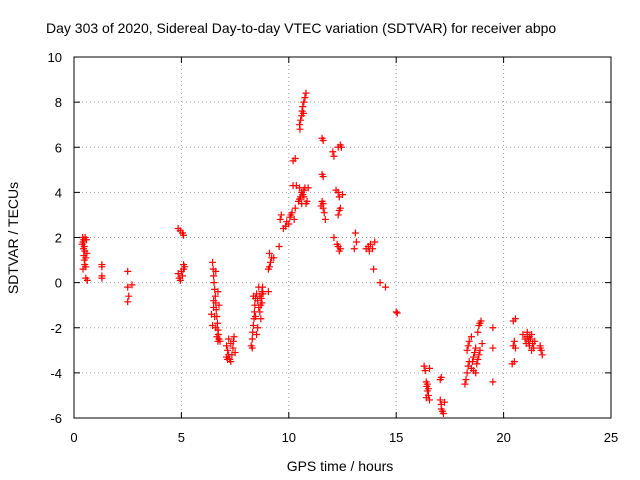  What do you see at coordinates (13, 238) in the screenshot?
I see `y-axis-label: SDTVAR / TECUs` at bounding box center [13, 238].